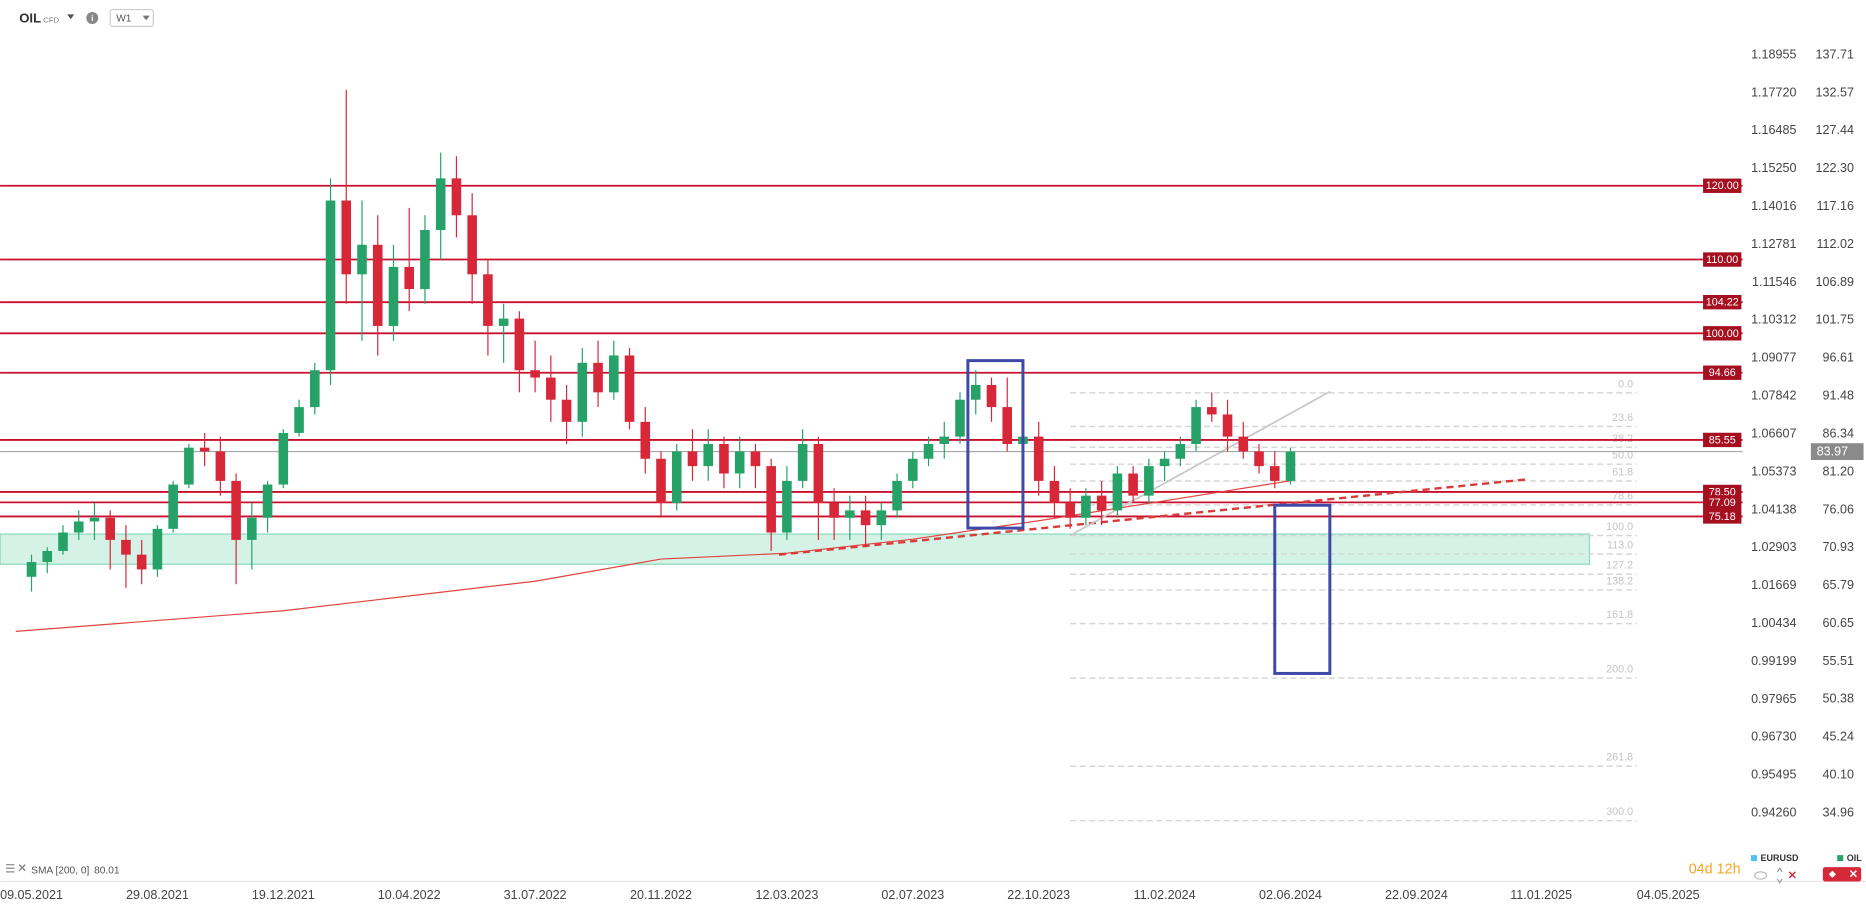 Image resolution: width=1866 pixels, height=909 pixels. What do you see at coordinates (107, 870) in the screenshot?
I see `sma-value: 80.01` at bounding box center [107, 870].